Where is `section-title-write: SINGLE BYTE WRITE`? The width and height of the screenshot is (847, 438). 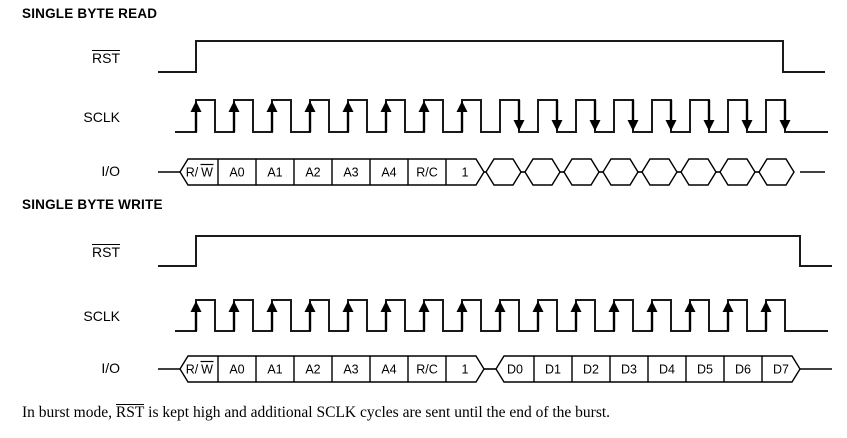 section-title-write: SINGLE BYTE WRITE is located at coordinates (92, 204).